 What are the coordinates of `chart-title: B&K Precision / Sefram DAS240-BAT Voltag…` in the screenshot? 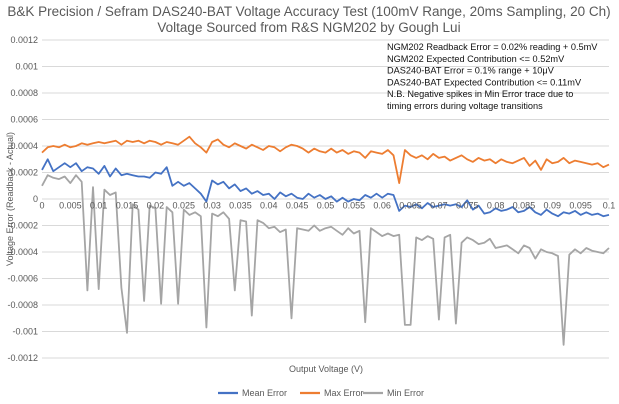 It's located at (308, 11).